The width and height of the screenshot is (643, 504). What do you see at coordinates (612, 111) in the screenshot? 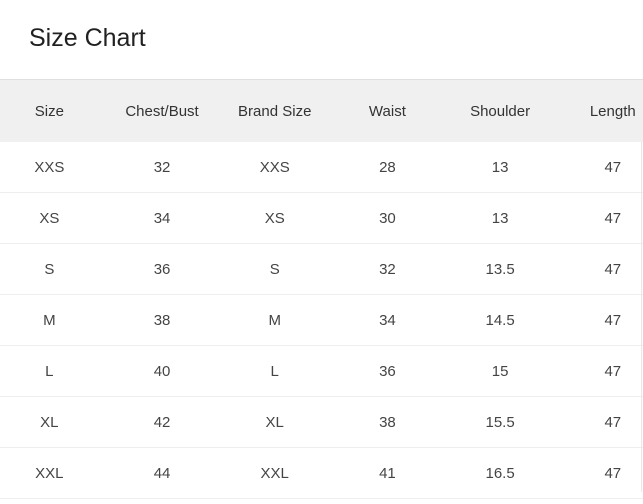
I see `column-header: Length` at bounding box center [612, 111].